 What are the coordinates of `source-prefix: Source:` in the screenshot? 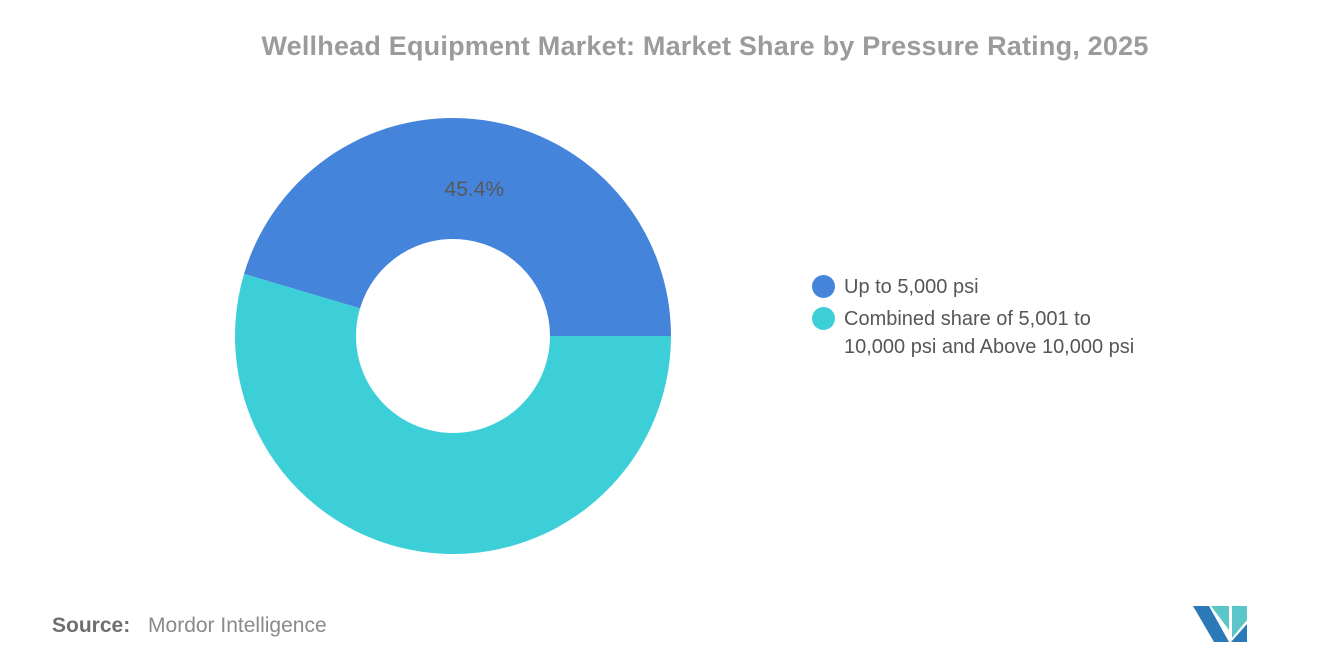 It's located at (91, 625).